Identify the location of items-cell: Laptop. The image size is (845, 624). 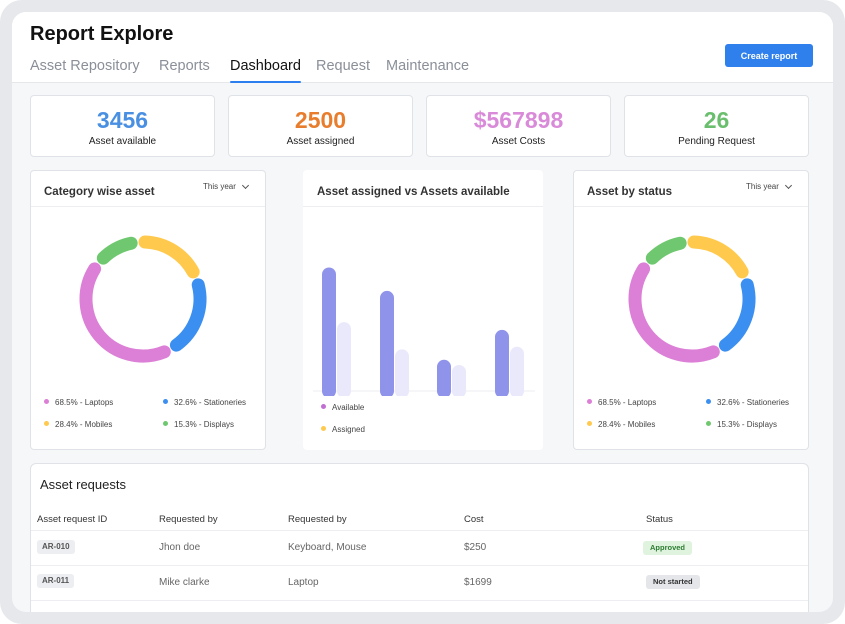
(303, 582).